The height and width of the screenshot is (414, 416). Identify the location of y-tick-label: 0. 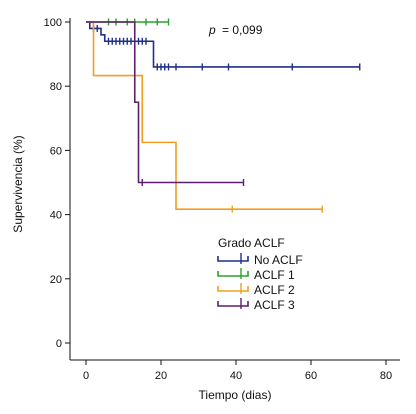
(59, 344).